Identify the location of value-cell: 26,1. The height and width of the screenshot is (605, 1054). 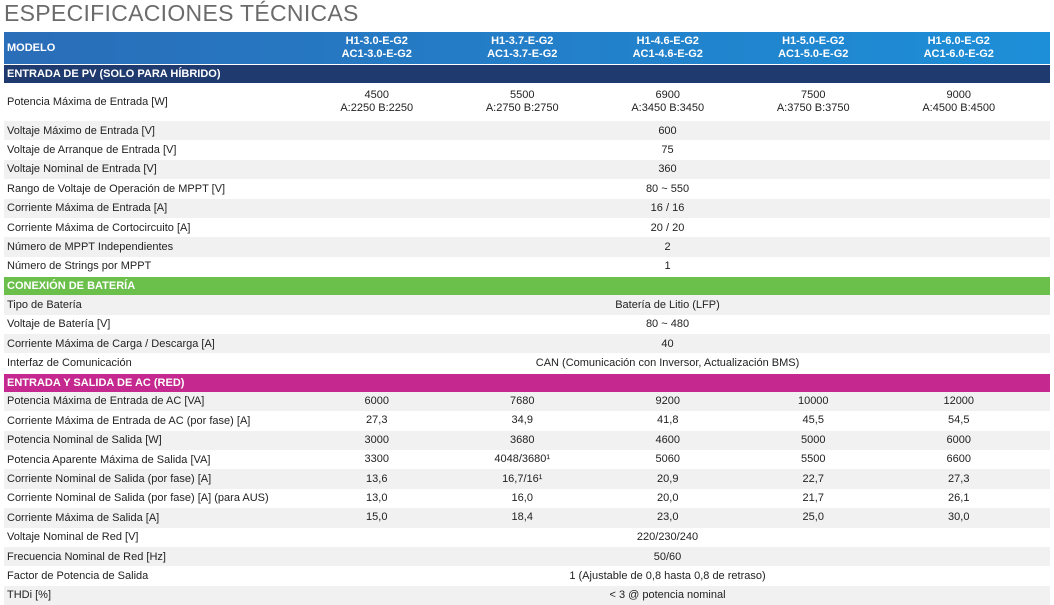
(959, 497).